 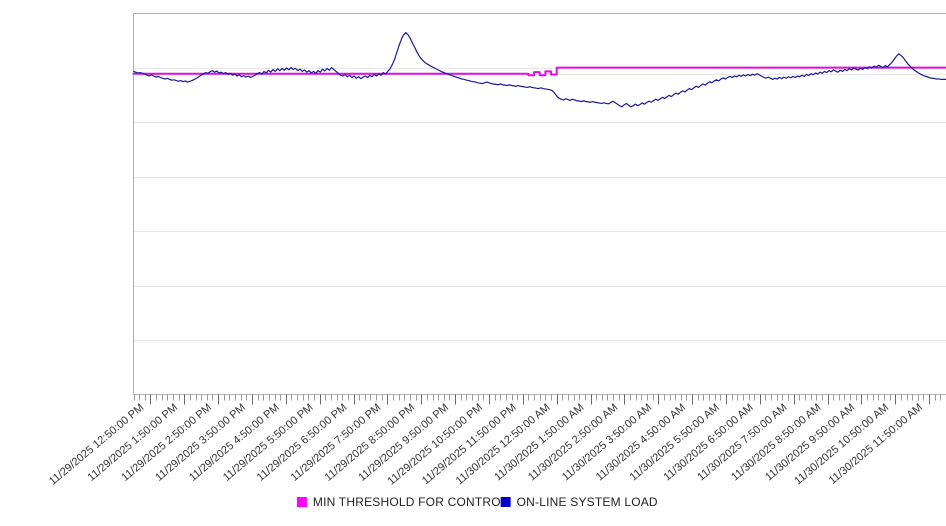 I want to click on legend-label: MIN THRESHOLD FOR CONTROL, so click(x=410, y=502).